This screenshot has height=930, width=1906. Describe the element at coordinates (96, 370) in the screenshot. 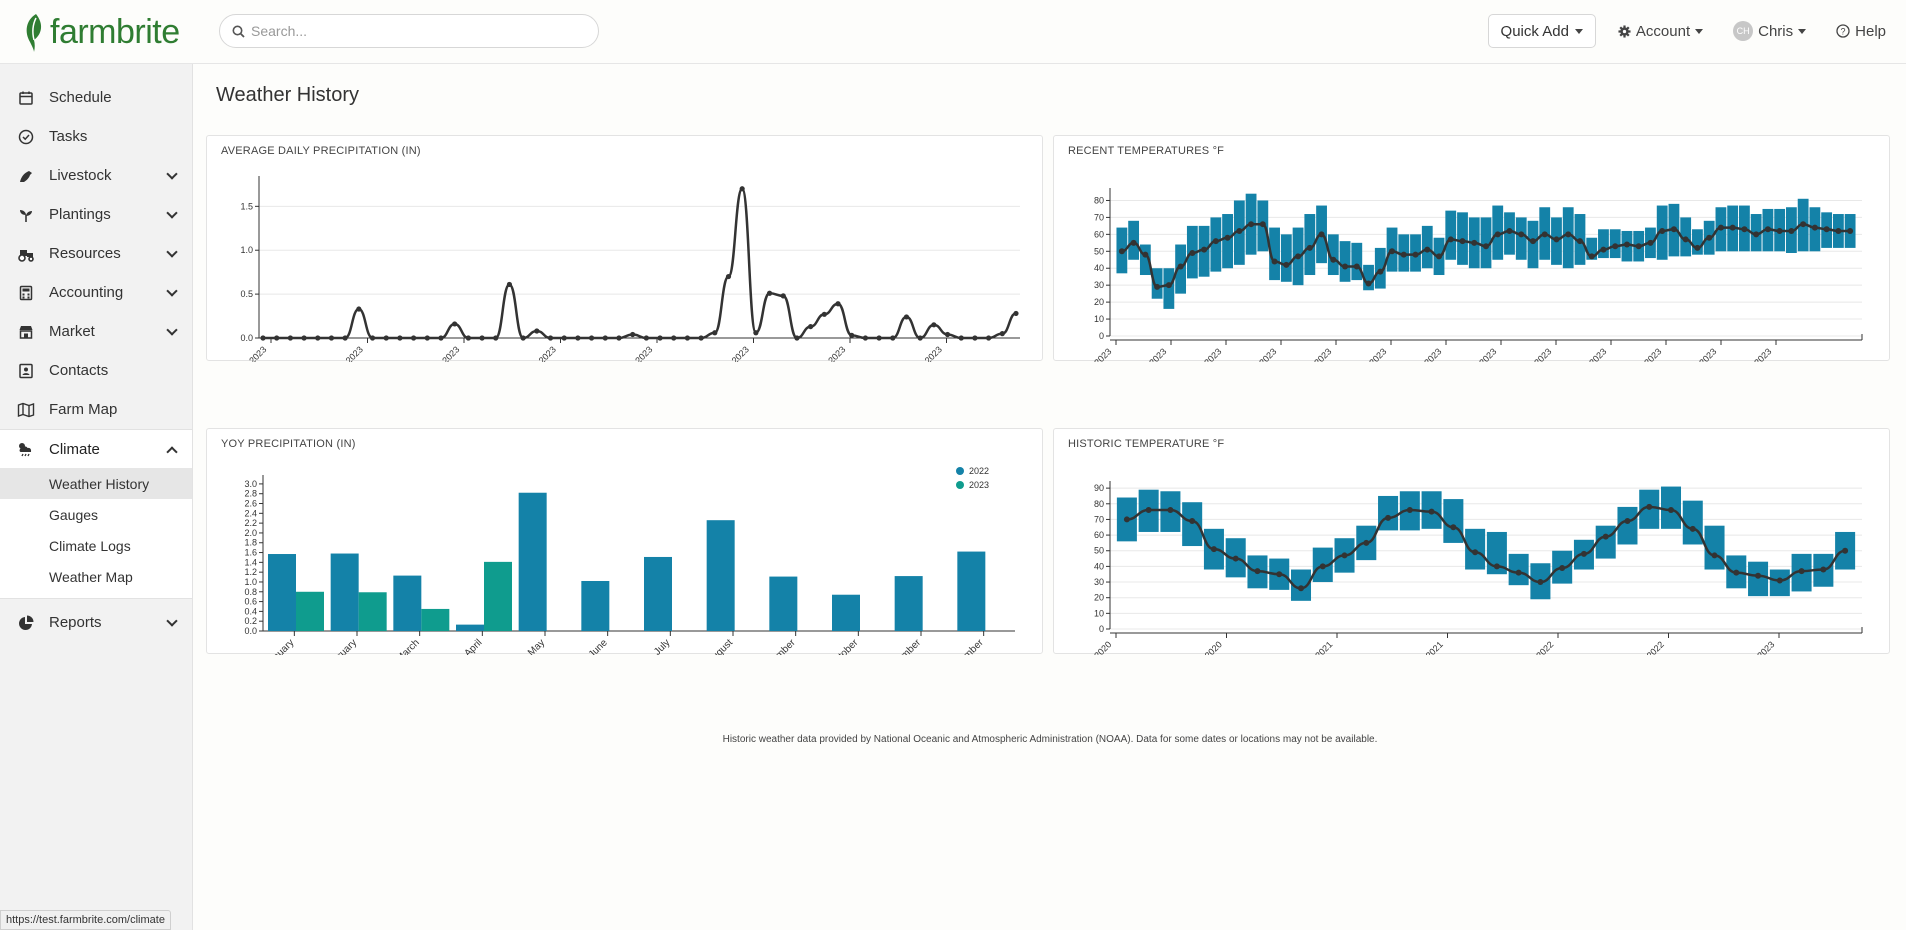

I see `sidebar-item-contacts: Contacts` at that location.